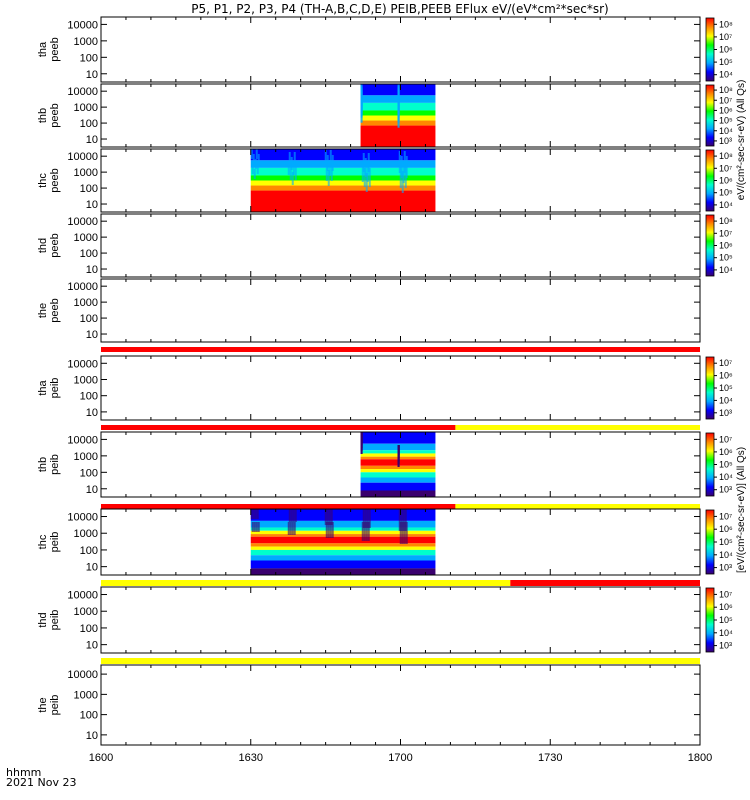 The height and width of the screenshot is (800, 750). I want to click on panel-thc-peeb: 10 100 1000 10000 thc peeb 10⁸ 10⁷ 10⁶ 10⁵ 10⁴, so click(385, 180).